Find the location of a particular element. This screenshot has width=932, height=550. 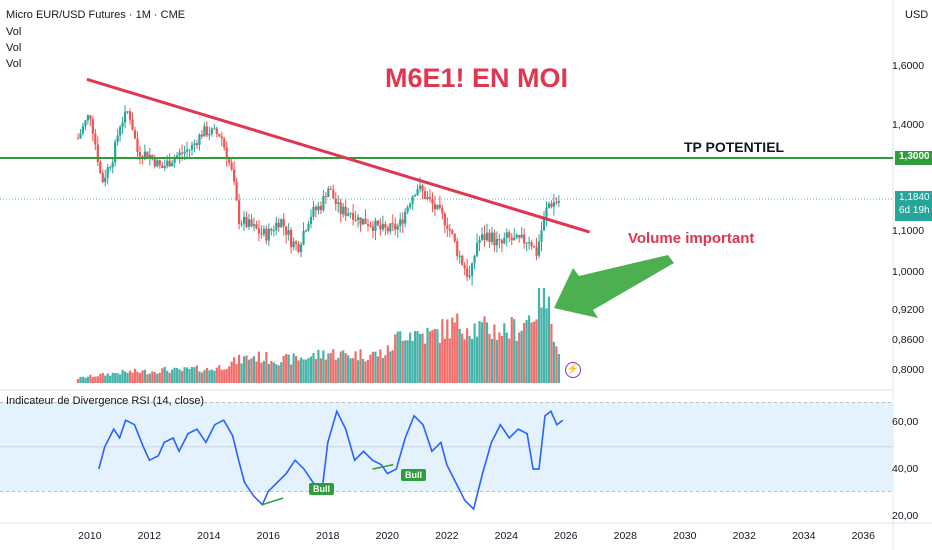

lightning-icon: ⚡ is located at coordinates (573, 370).